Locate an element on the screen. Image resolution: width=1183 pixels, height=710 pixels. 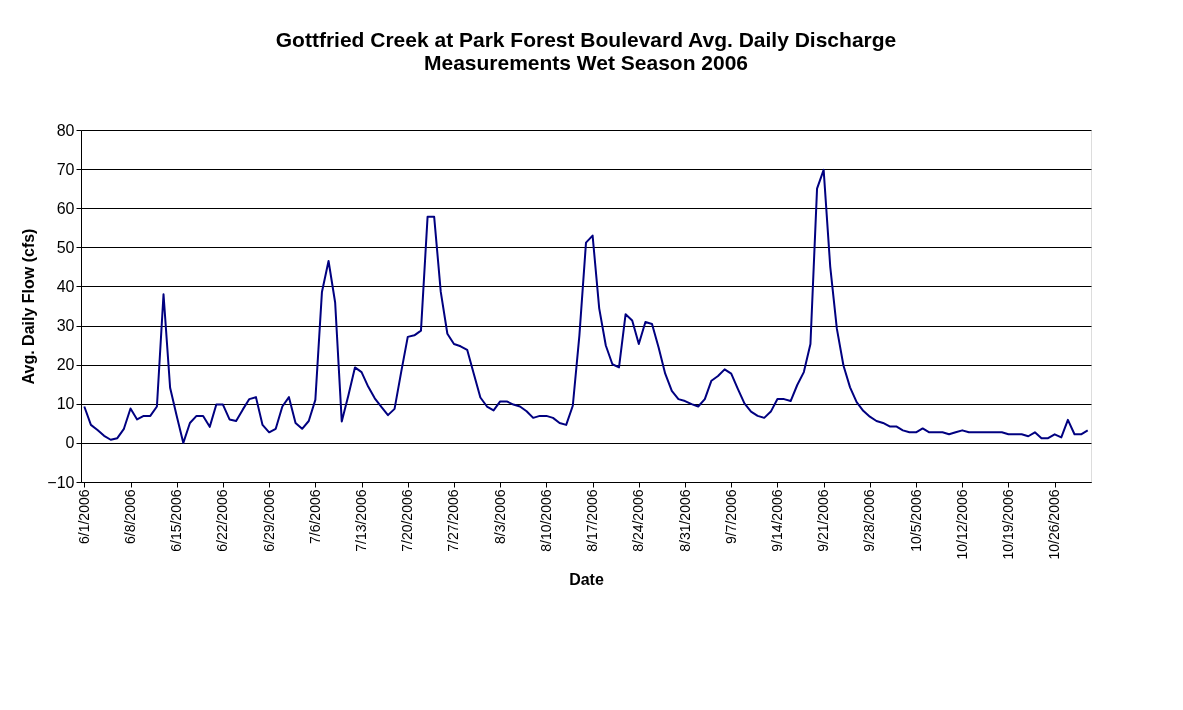
x-tick-label: 7/20/2006 is located at coordinates (407, 520).